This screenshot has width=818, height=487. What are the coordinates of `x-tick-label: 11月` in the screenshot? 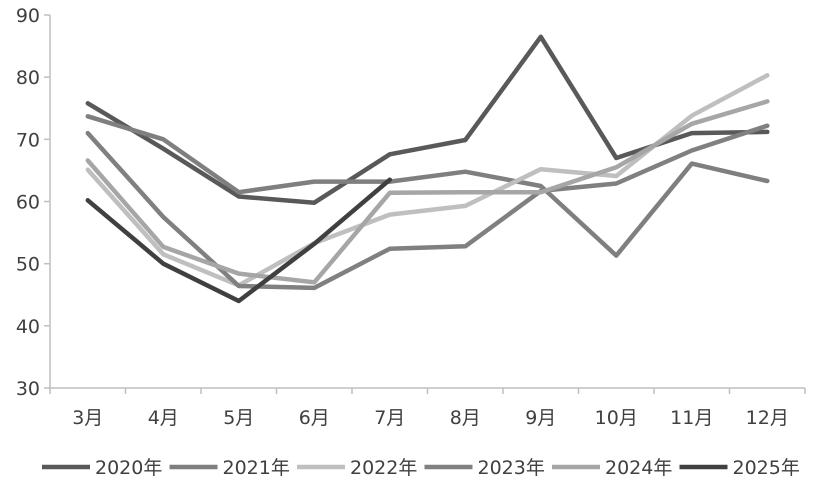 It's located at (691, 418).